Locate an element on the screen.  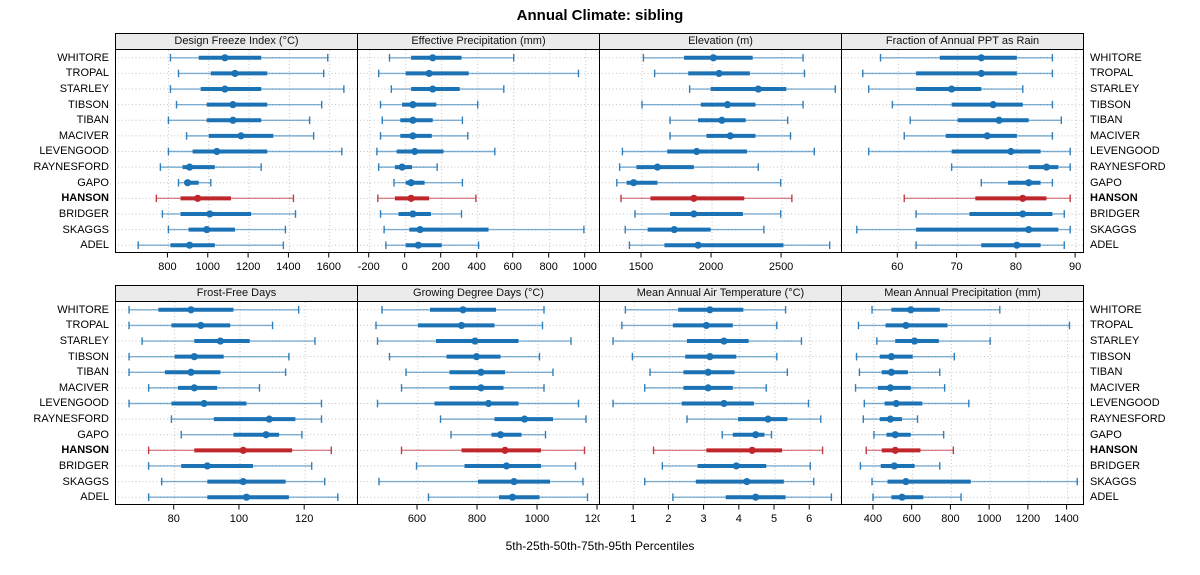
station-label-left: RAYNESFORD is located at coordinates (71, 419).